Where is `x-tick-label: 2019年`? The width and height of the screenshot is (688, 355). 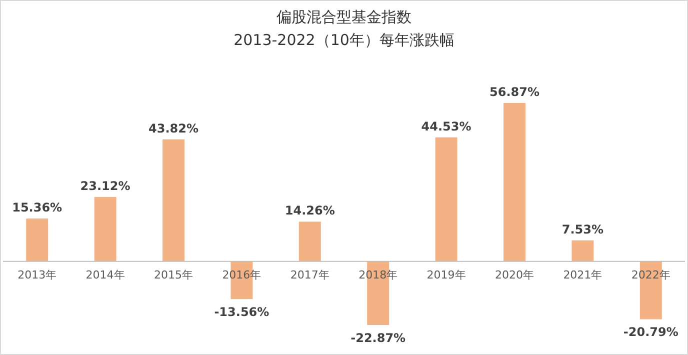 x-tick-label: 2019年 is located at coordinates (446, 275).